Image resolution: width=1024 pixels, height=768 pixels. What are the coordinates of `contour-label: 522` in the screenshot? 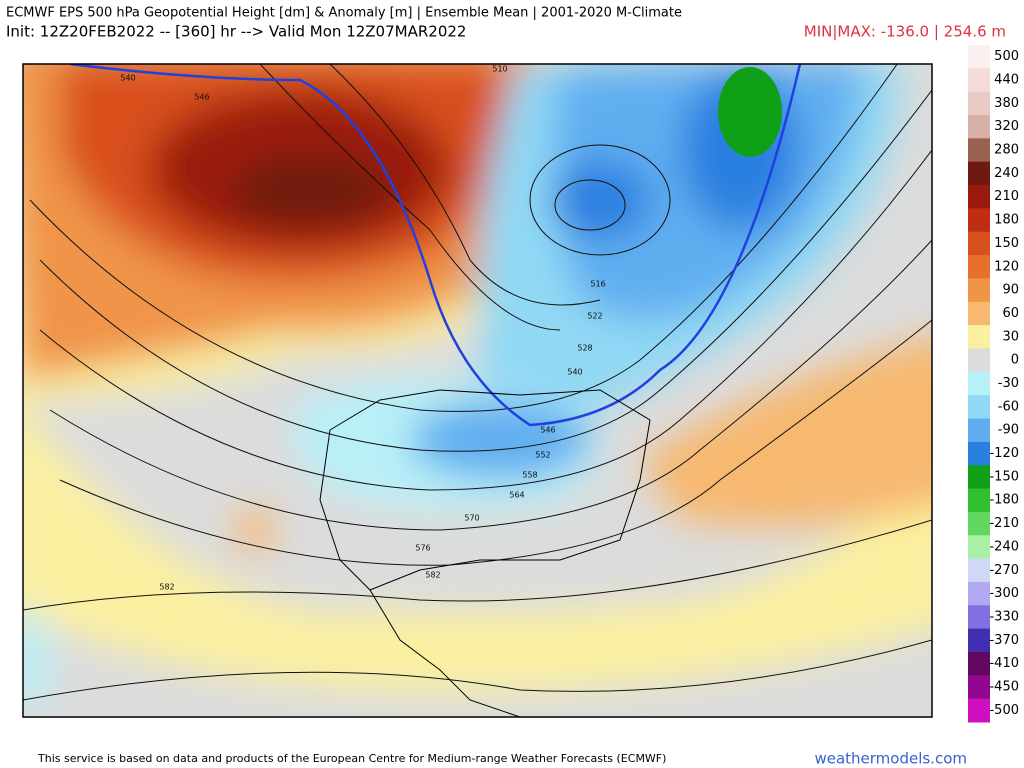 It's located at (594, 316).